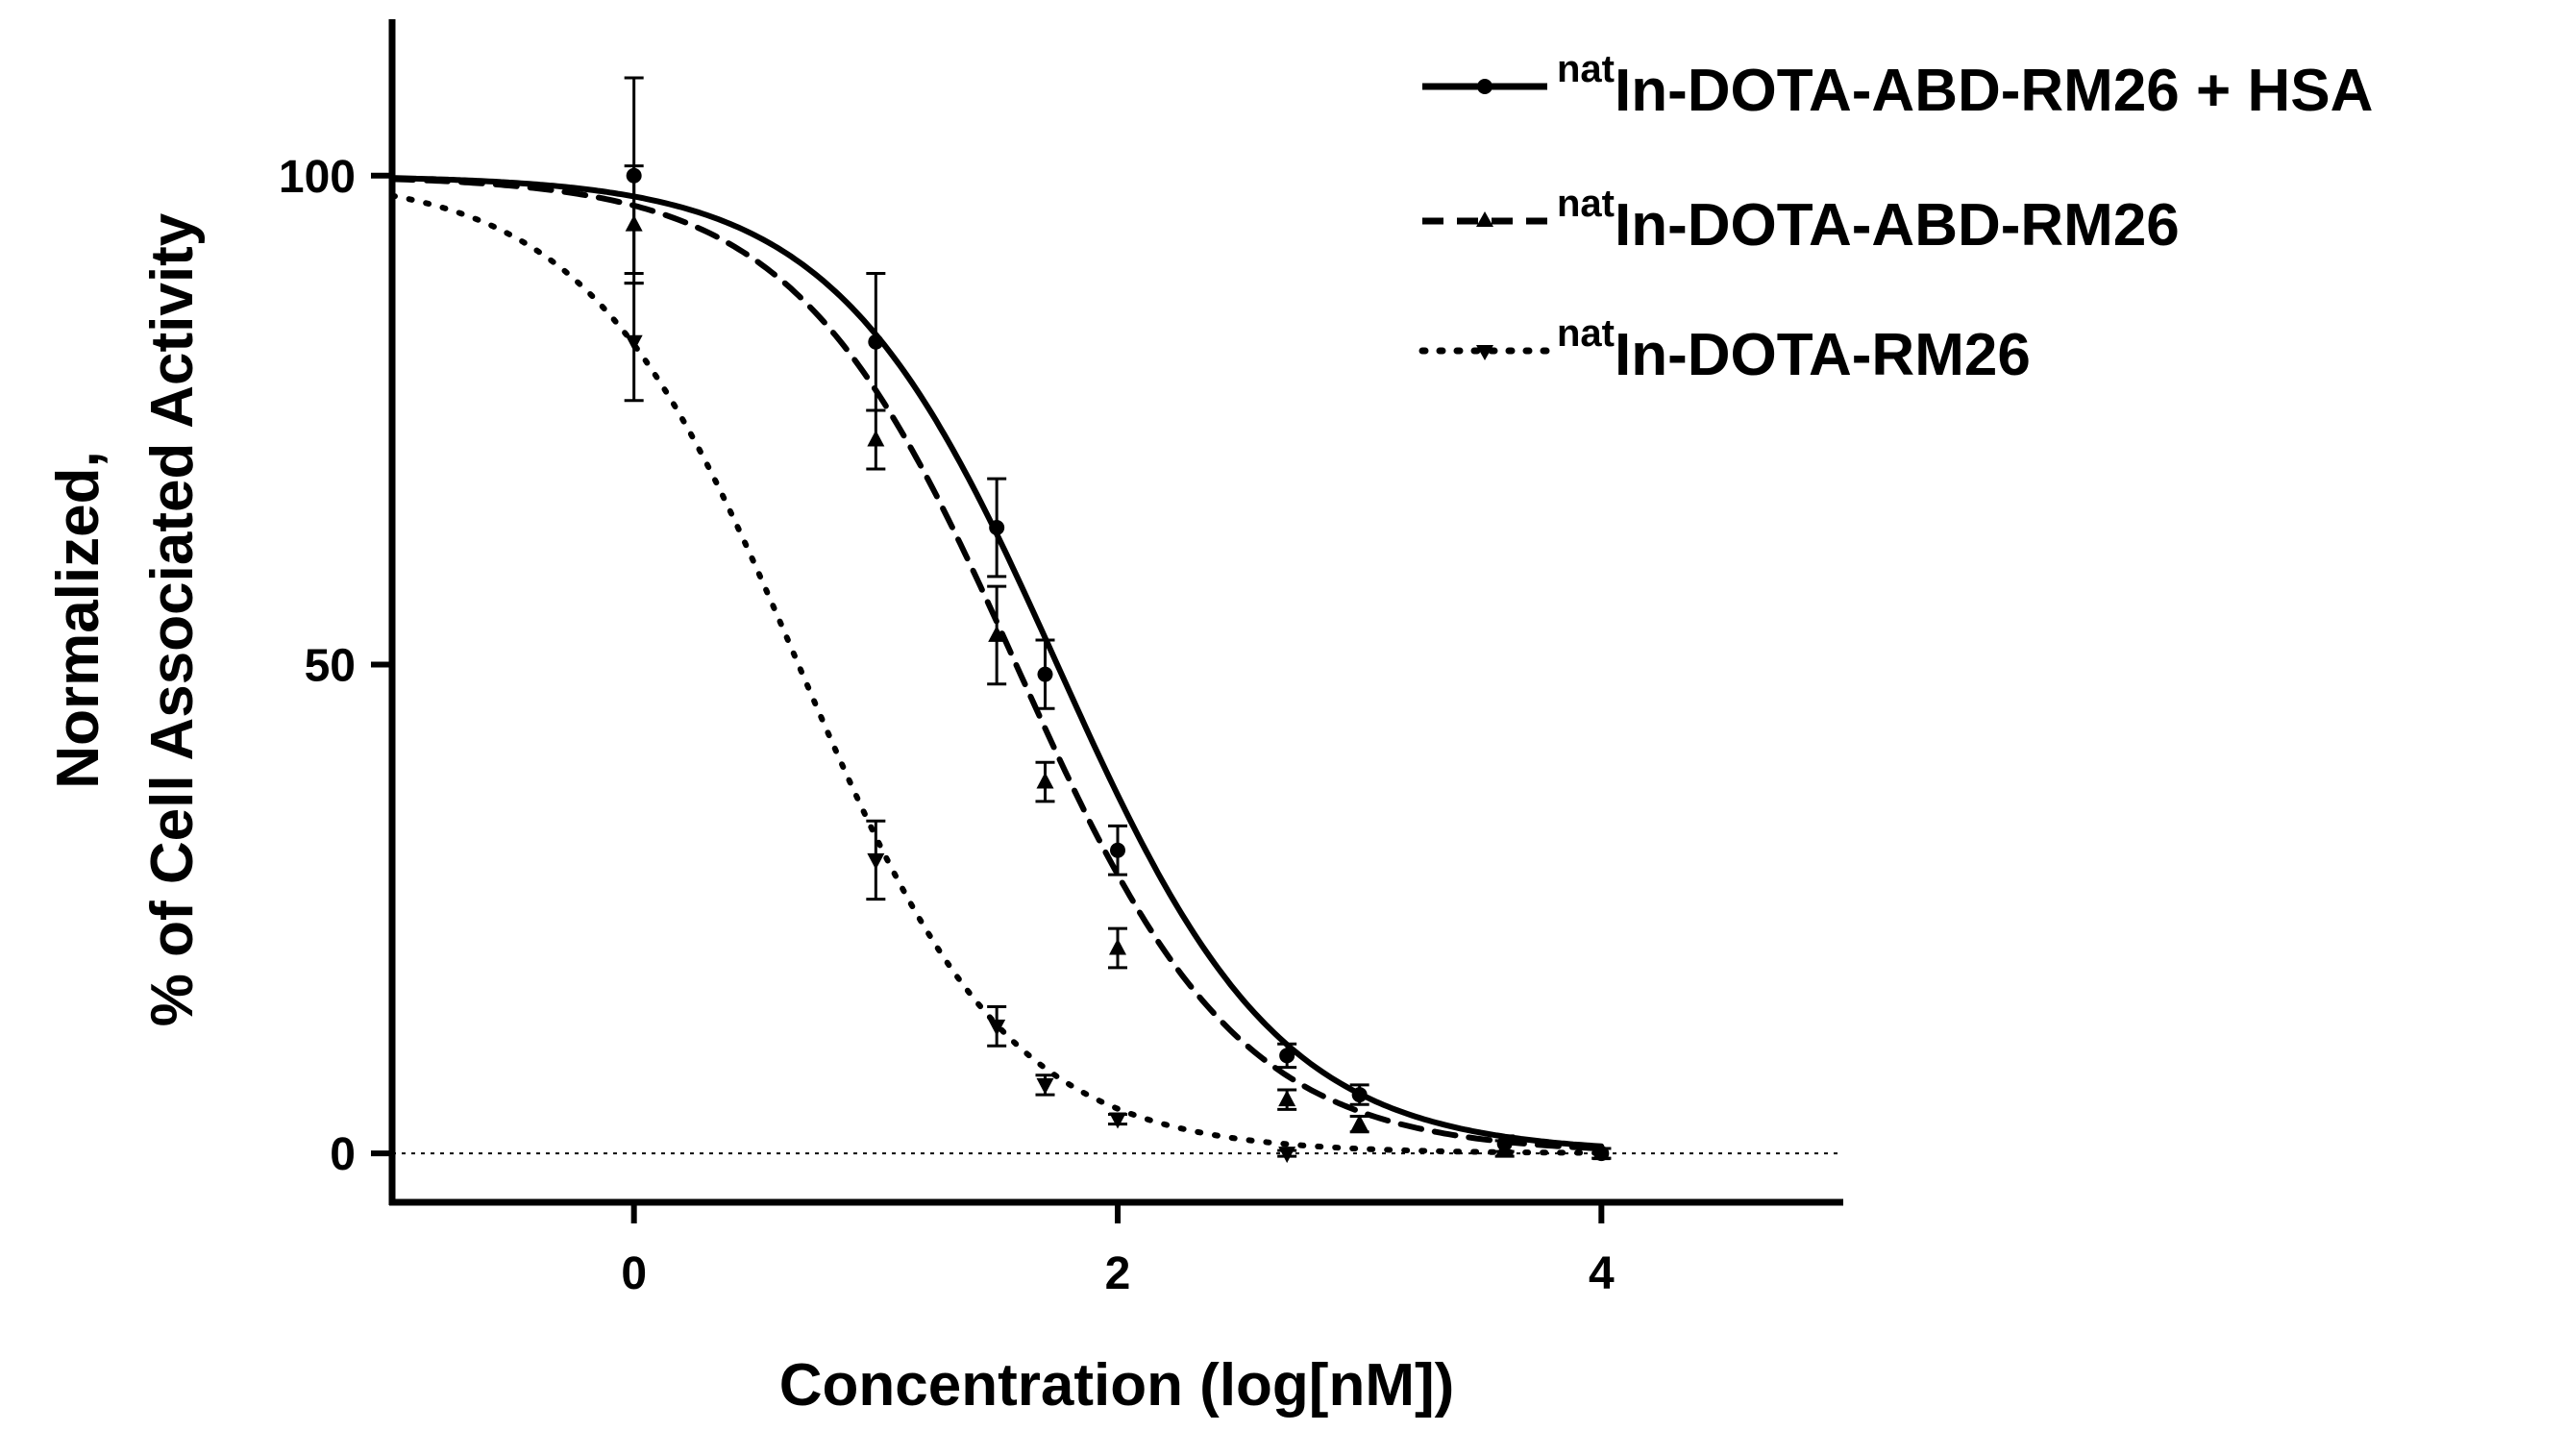  I want to click on x-tick-label: 4, so click(1602, 1274).